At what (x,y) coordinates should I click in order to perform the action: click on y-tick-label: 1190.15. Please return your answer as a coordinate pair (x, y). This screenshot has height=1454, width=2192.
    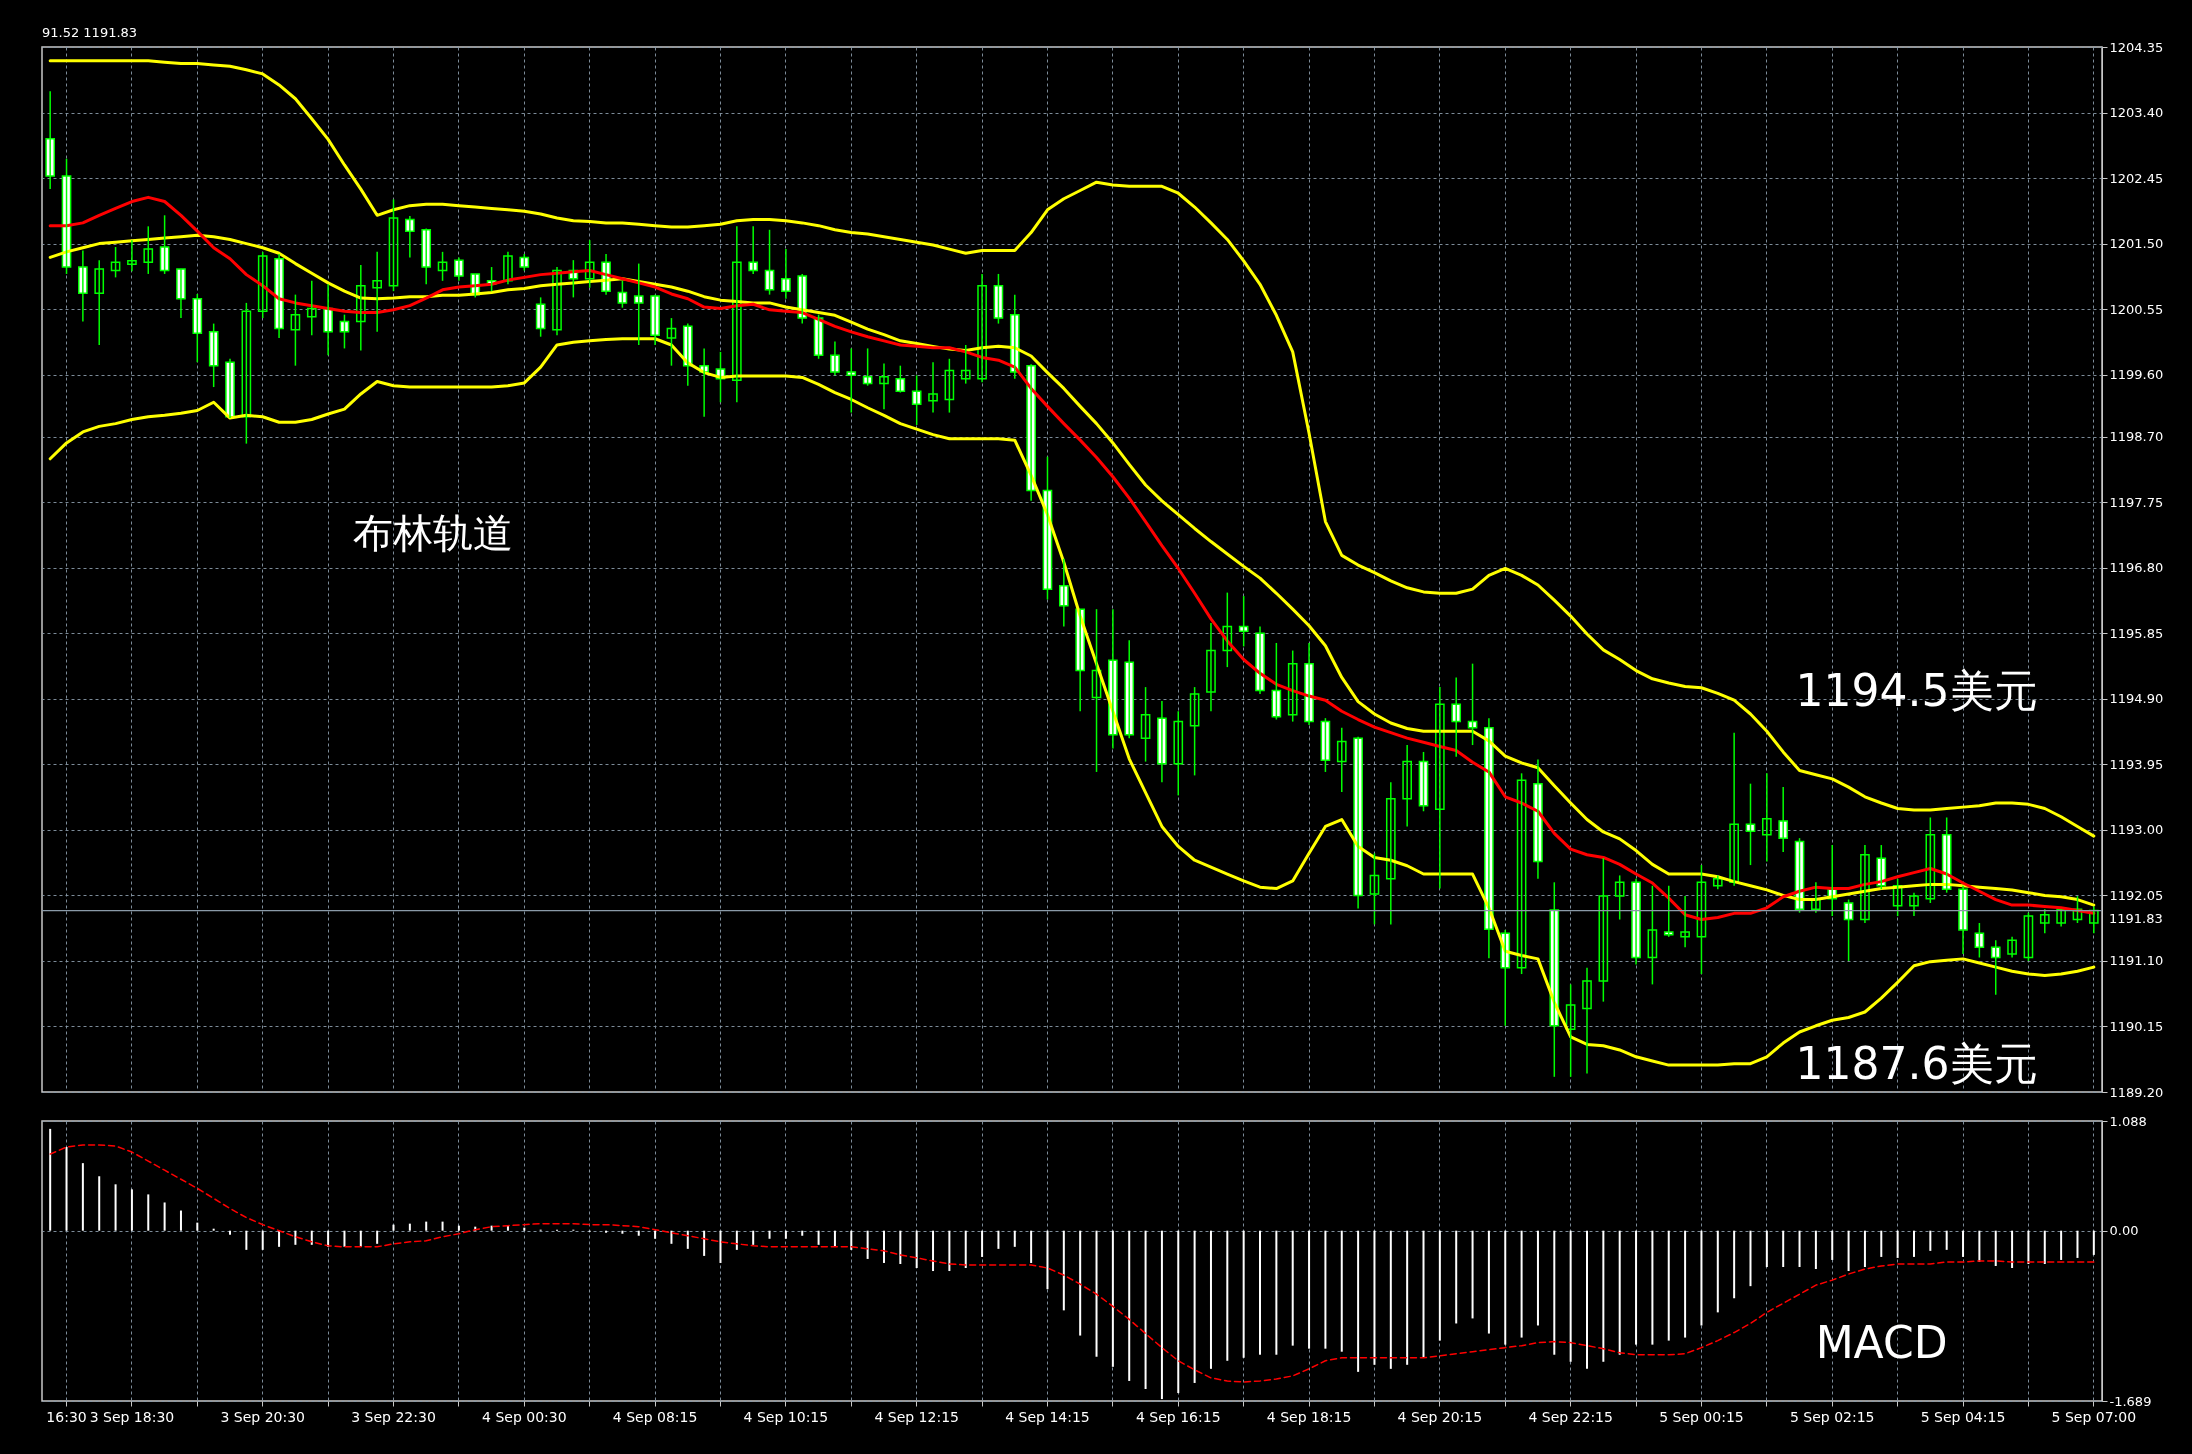
    Looking at the image, I should click on (2136, 1026).